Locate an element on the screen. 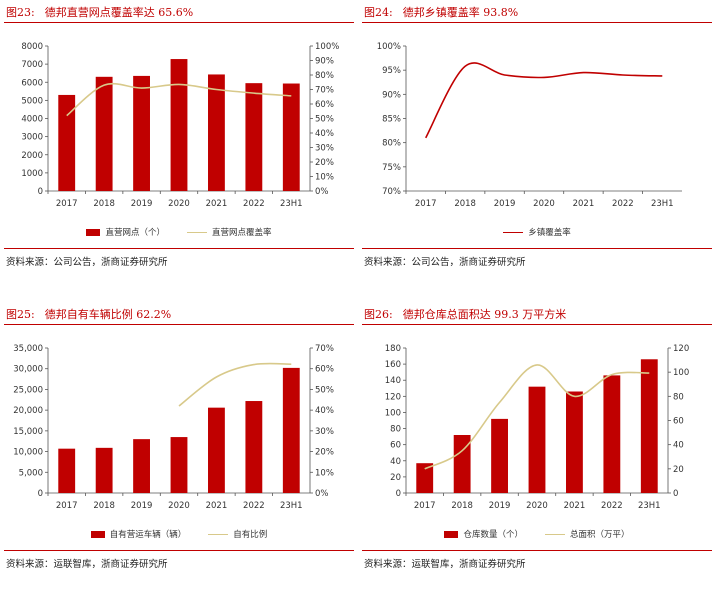  y-tick-label-left: 80% is located at coordinates (391, 144).